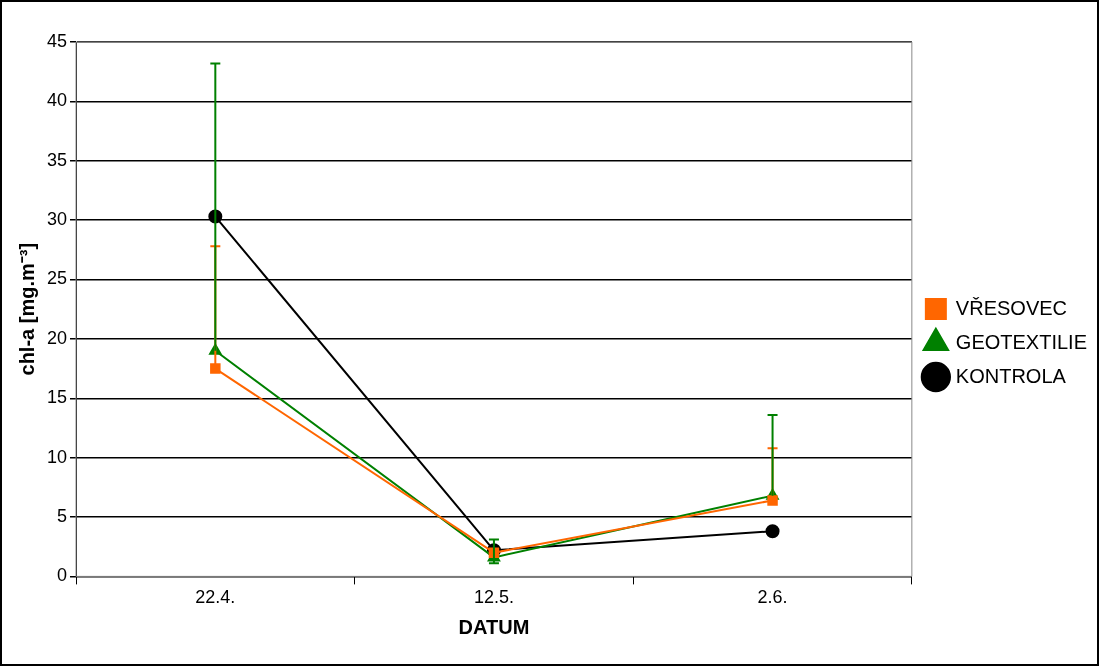  Describe the element at coordinates (57, 337) in the screenshot. I see `y-tick-label: 20` at that location.